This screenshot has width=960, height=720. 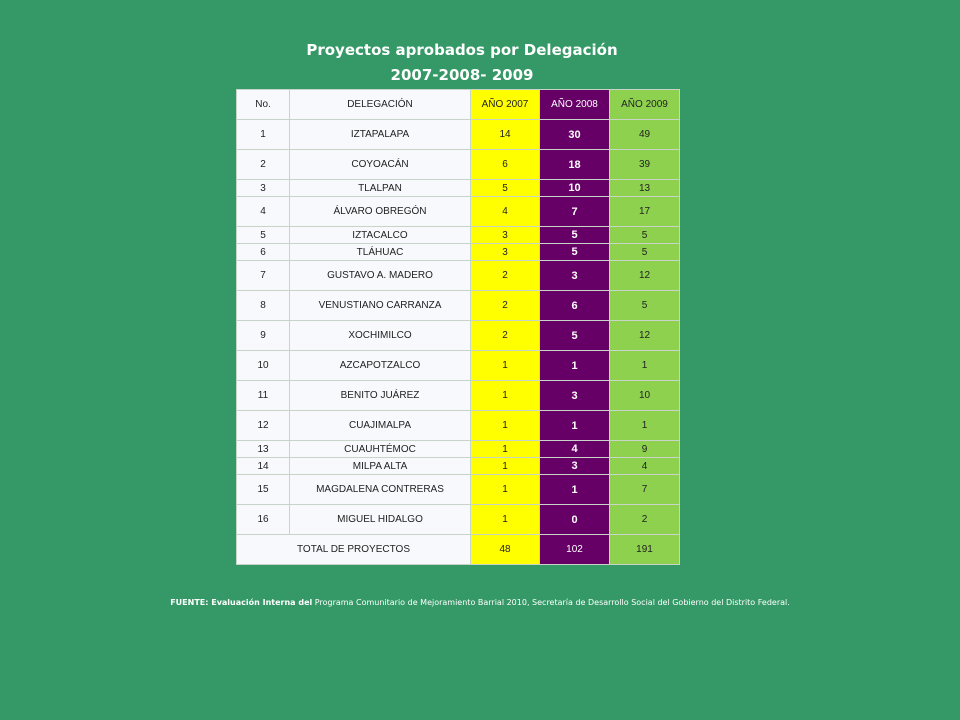 What do you see at coordinates (380, 252) in the screenshot?
I see `row-delegacion: TLÁHUAC` at bounding box center [380, 252].